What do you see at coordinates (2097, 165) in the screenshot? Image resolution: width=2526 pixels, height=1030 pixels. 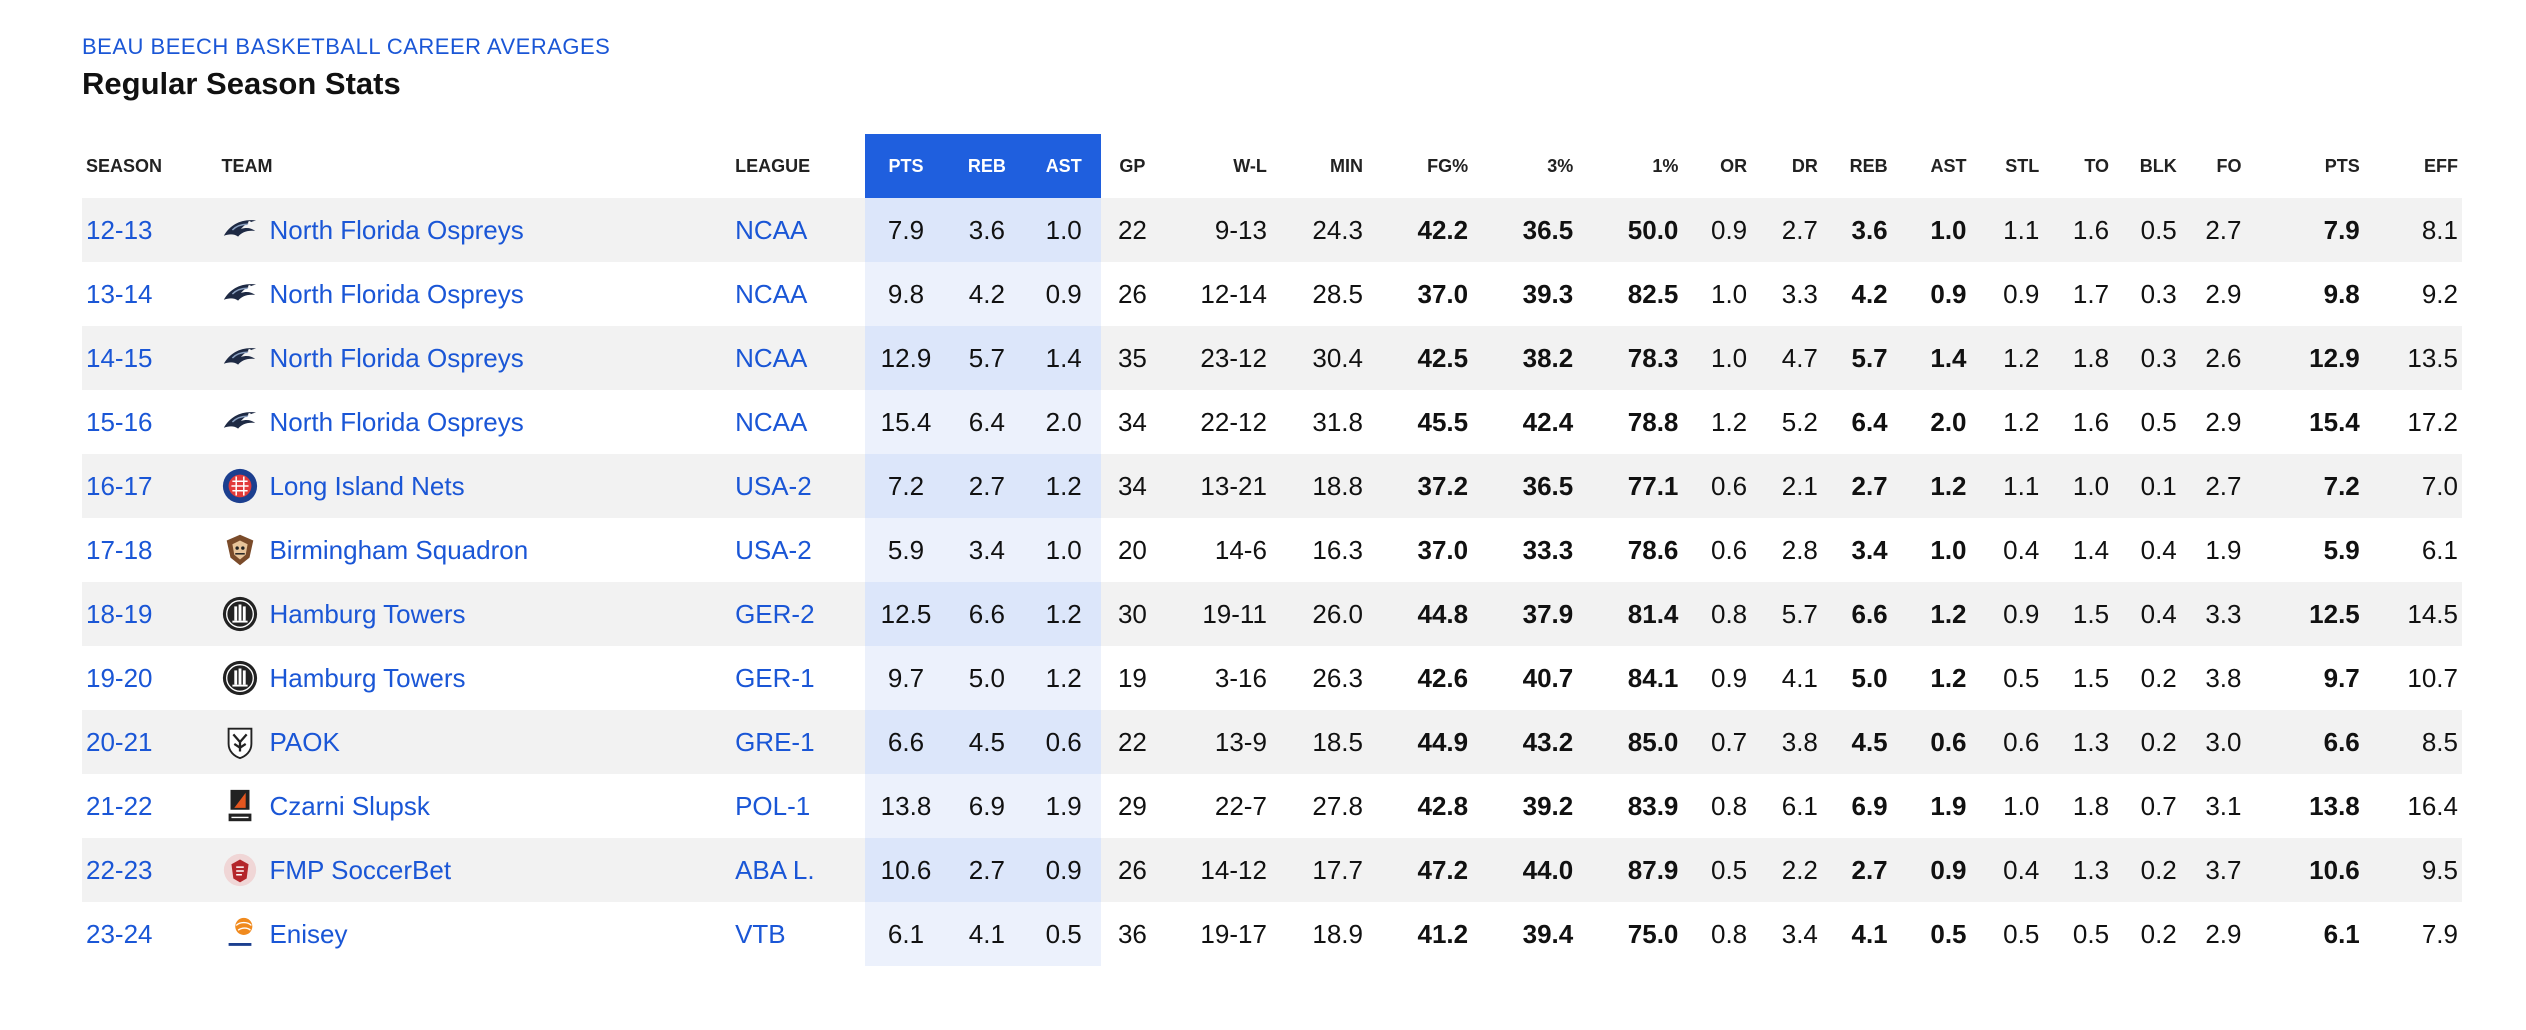 I see `col-header-to: TO` at bounding box center [2097, 165].